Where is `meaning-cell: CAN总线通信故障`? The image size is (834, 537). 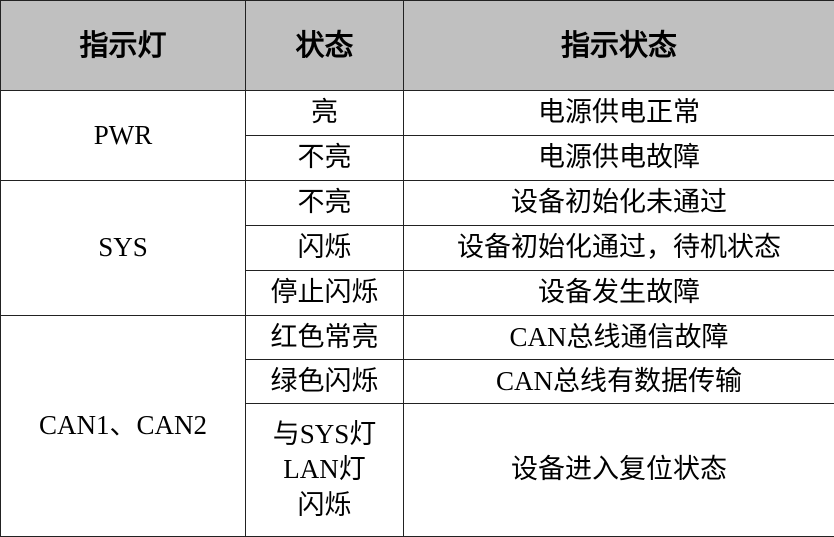 meaning-cell: CAN总线通信故障 is located at coordinates (619, 338).